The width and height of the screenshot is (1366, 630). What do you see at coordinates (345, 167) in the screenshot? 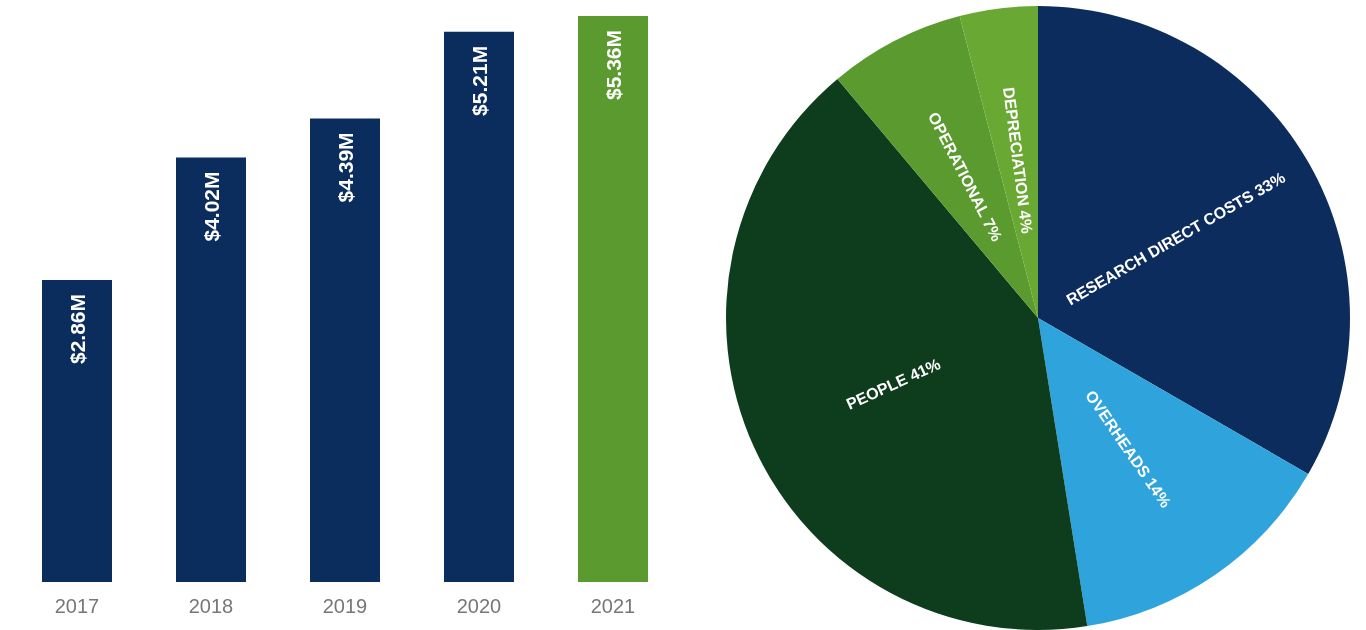
I see `data-label: $4.39M` at bounding box center [345, 167].